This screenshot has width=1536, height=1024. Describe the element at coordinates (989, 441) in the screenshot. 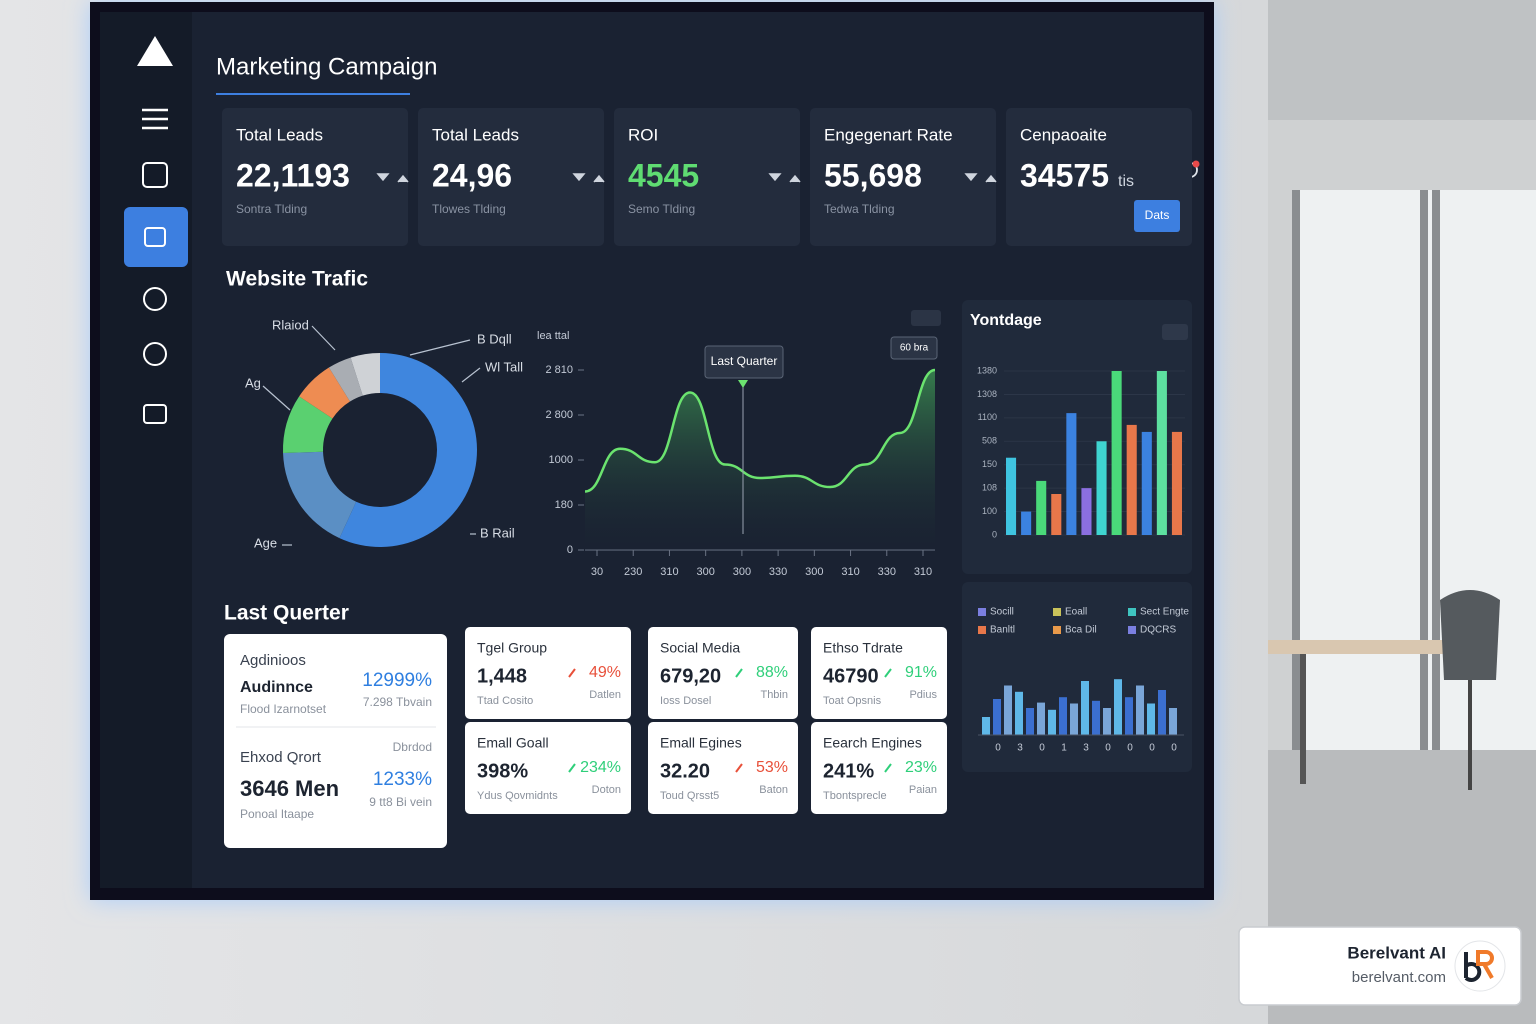

I see `y-tick-label: 508` at that location.